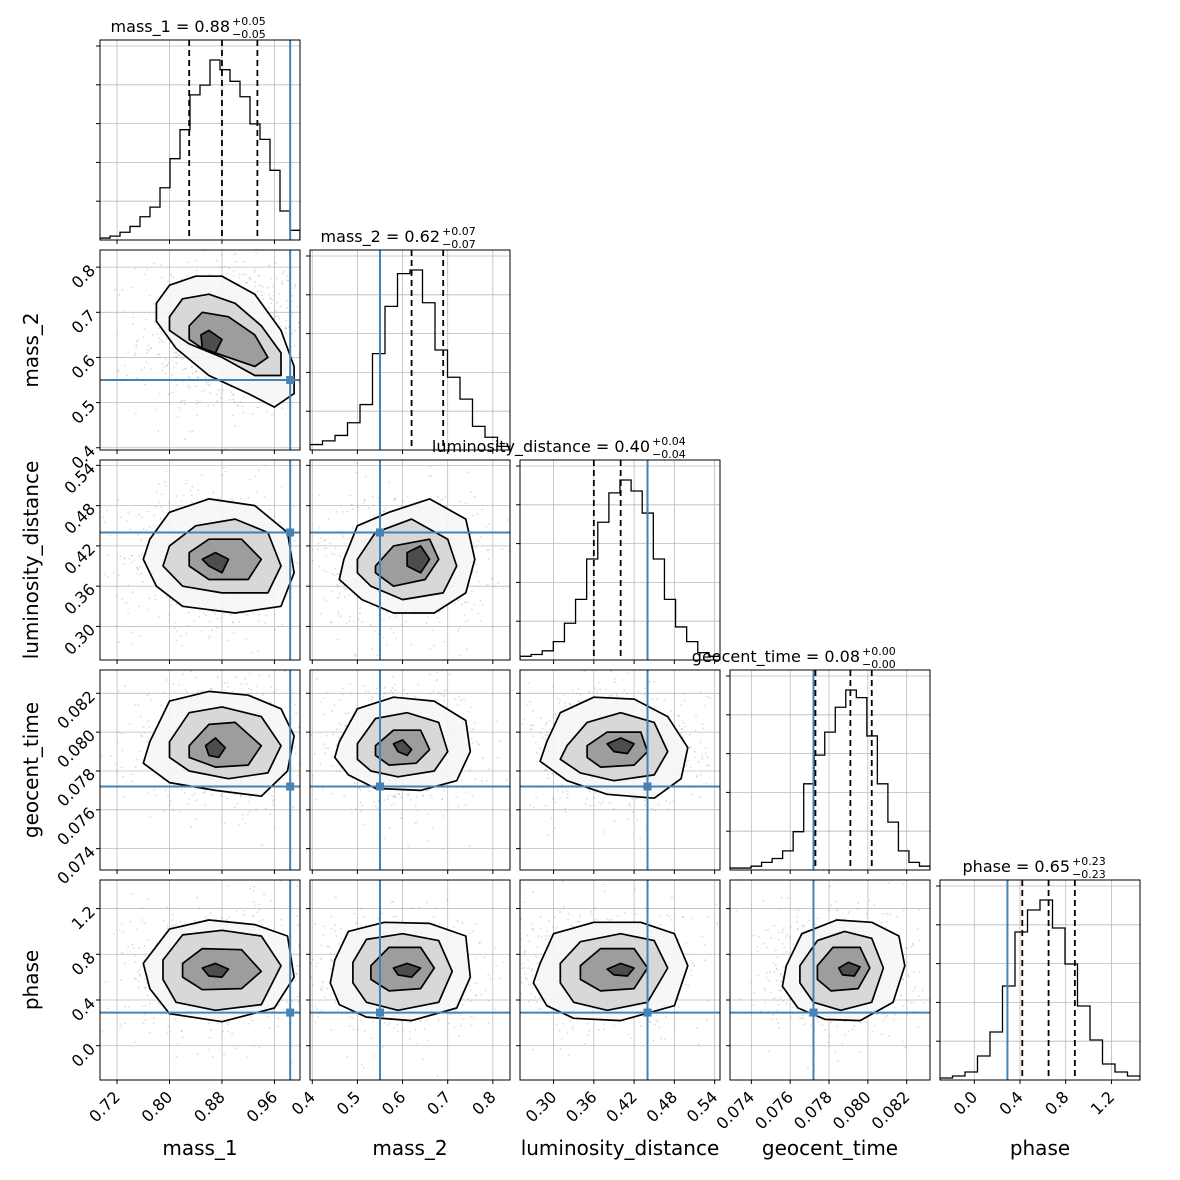  I want to click on y-tick-label: 0.7, so click(83, 321).